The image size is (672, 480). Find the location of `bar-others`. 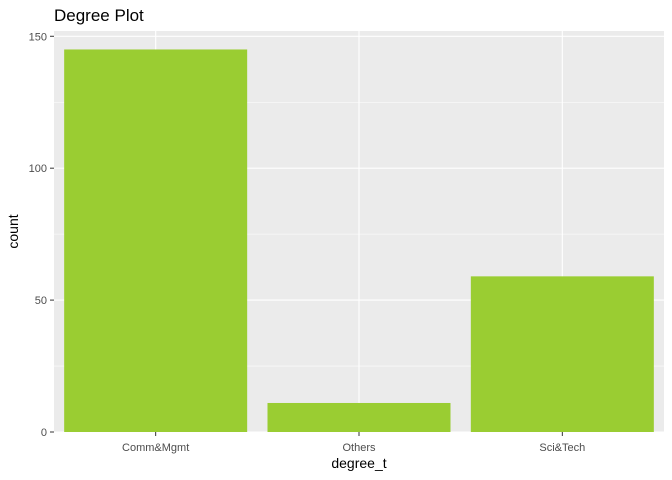

bar-others is located at coordinates (359, 417).